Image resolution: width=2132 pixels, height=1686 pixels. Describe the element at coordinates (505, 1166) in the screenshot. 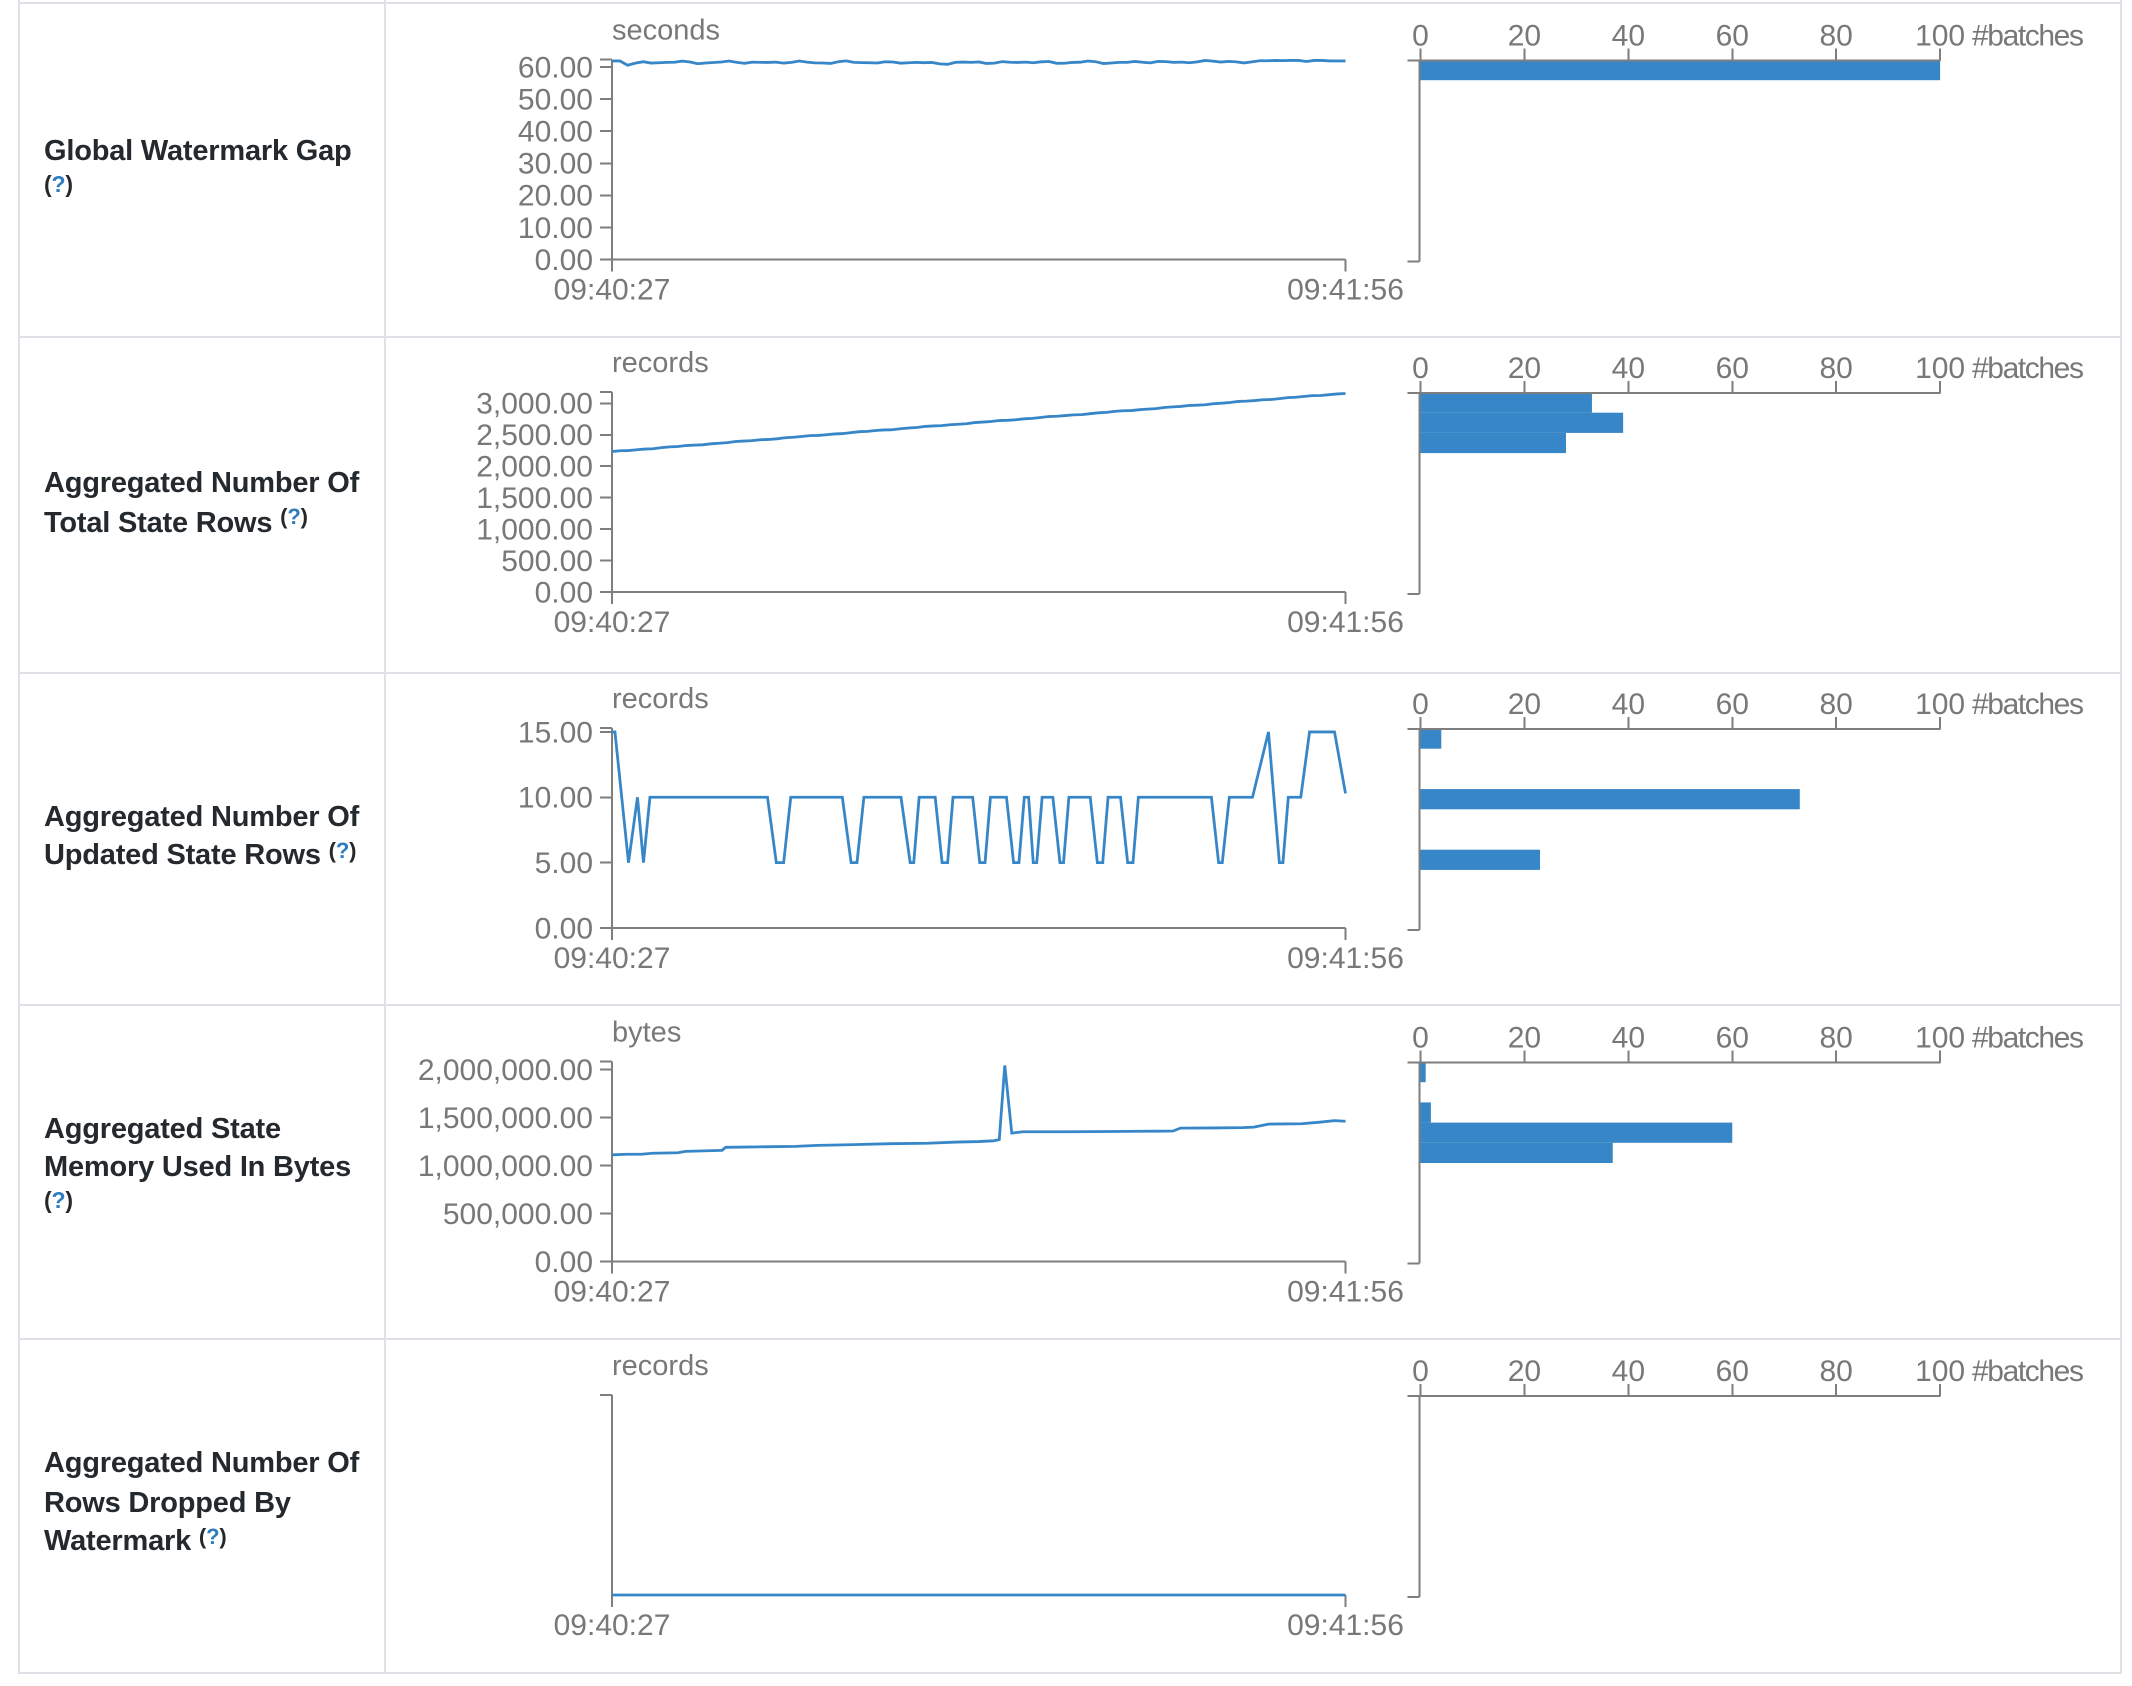

I see `svg-text: 1,000,000.00` at that location.